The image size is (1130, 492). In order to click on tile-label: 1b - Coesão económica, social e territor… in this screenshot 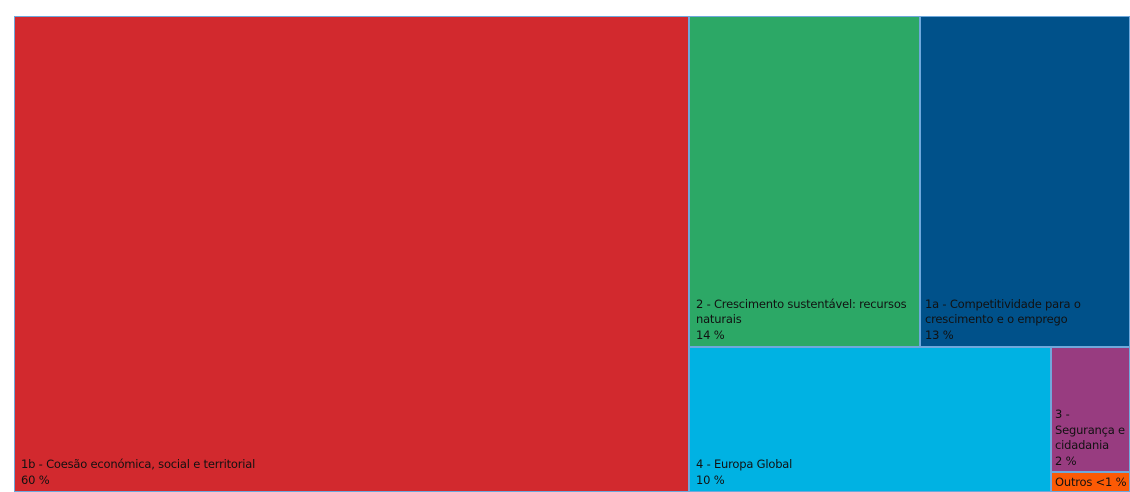, I will do `click(353, 472)`.